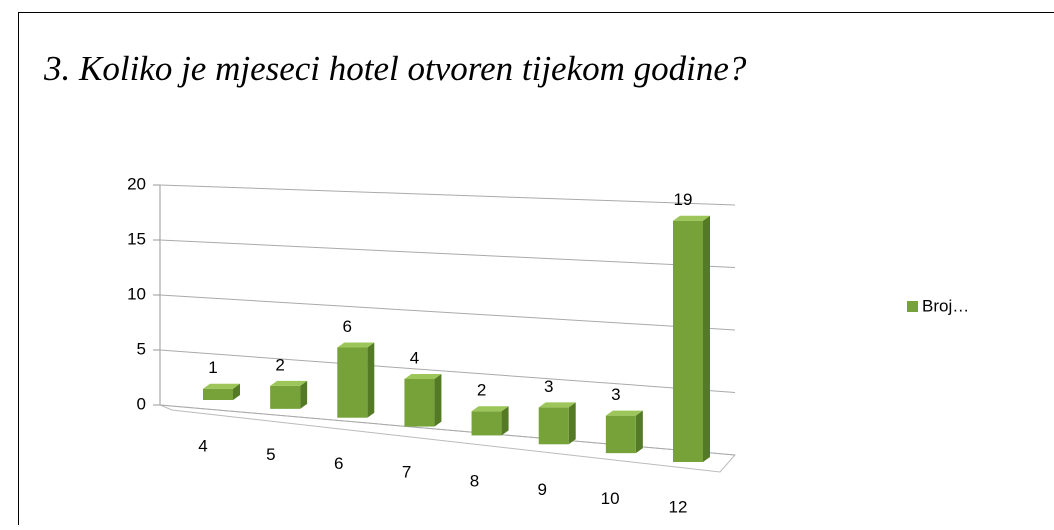 The image size is (1054, 530). Describe the element at coordinates (912, 306) in the screenshot. I see `legend-swatch` at that location.